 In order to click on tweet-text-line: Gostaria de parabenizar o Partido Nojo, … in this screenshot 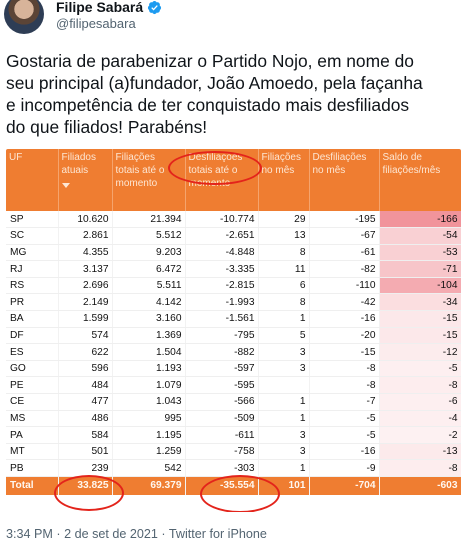, I will do `click(210, 61)`.